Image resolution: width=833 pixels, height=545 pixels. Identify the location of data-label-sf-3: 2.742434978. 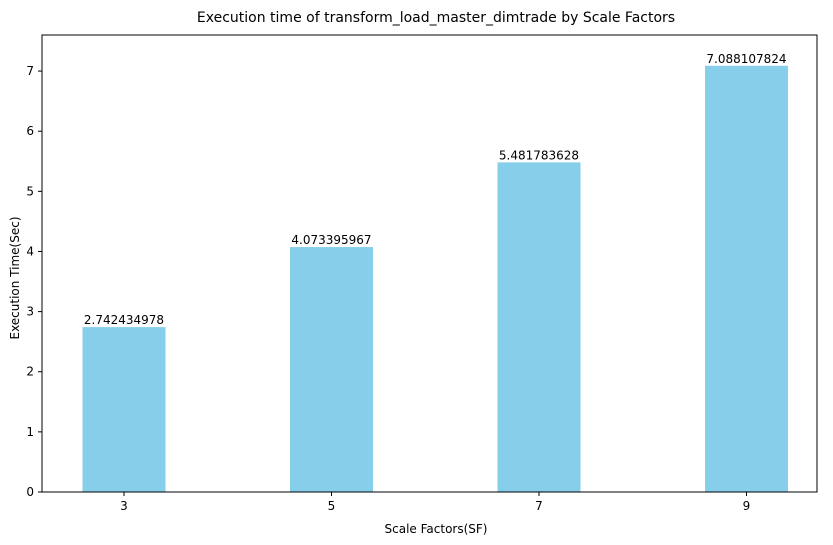
(124, 320).